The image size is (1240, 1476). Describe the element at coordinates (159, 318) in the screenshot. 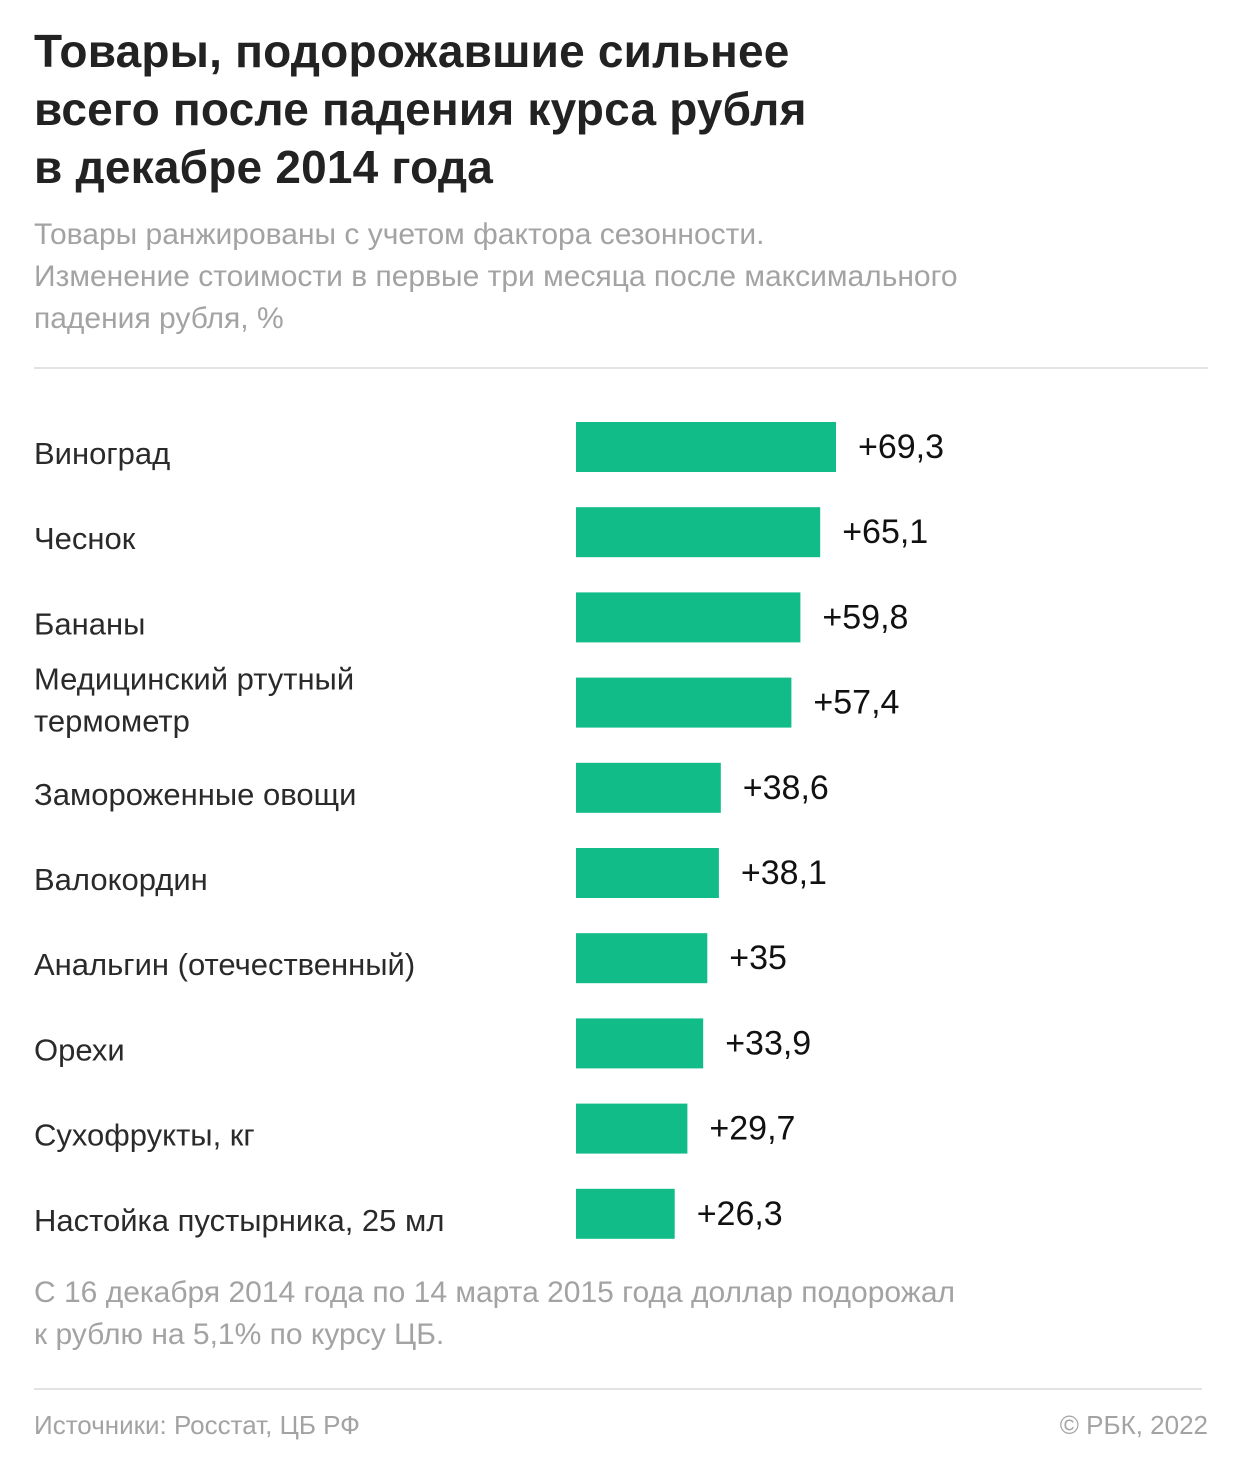

I see `chart-subtitle-line: падения рубля, %` at that location.